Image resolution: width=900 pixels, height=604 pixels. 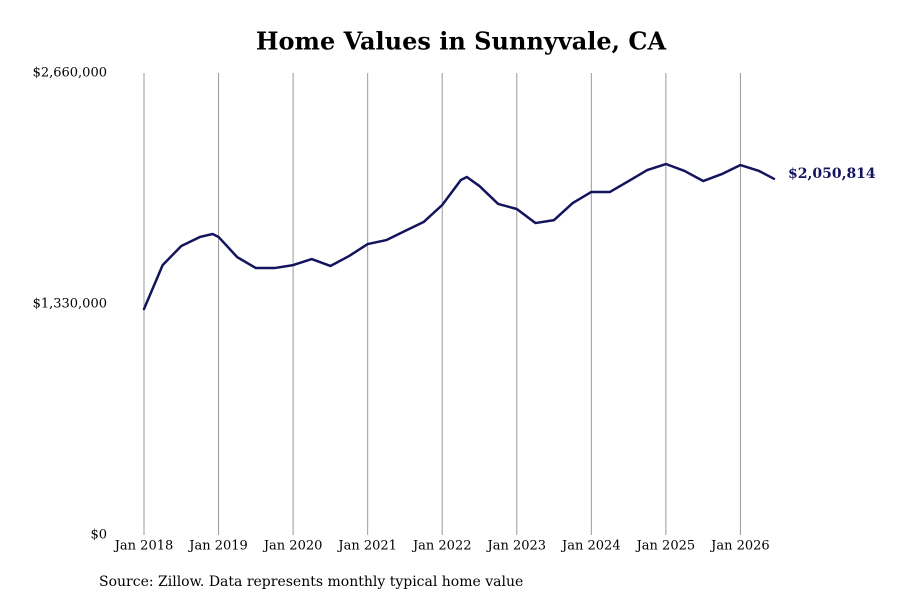 I want to click on x-tick-label: Jan 2019, so click(x=217, y=546).